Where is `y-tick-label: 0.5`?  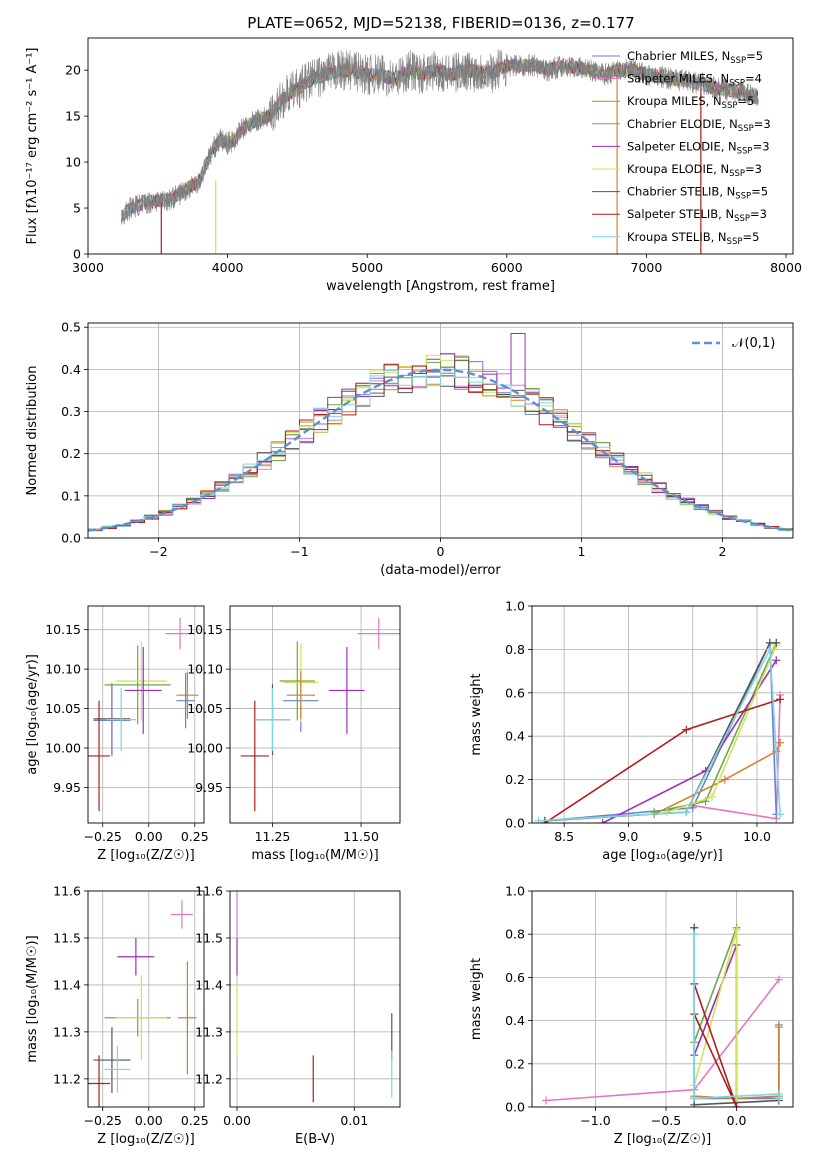
y-tick-label: 0.5 is located at coordinates (71, 327).